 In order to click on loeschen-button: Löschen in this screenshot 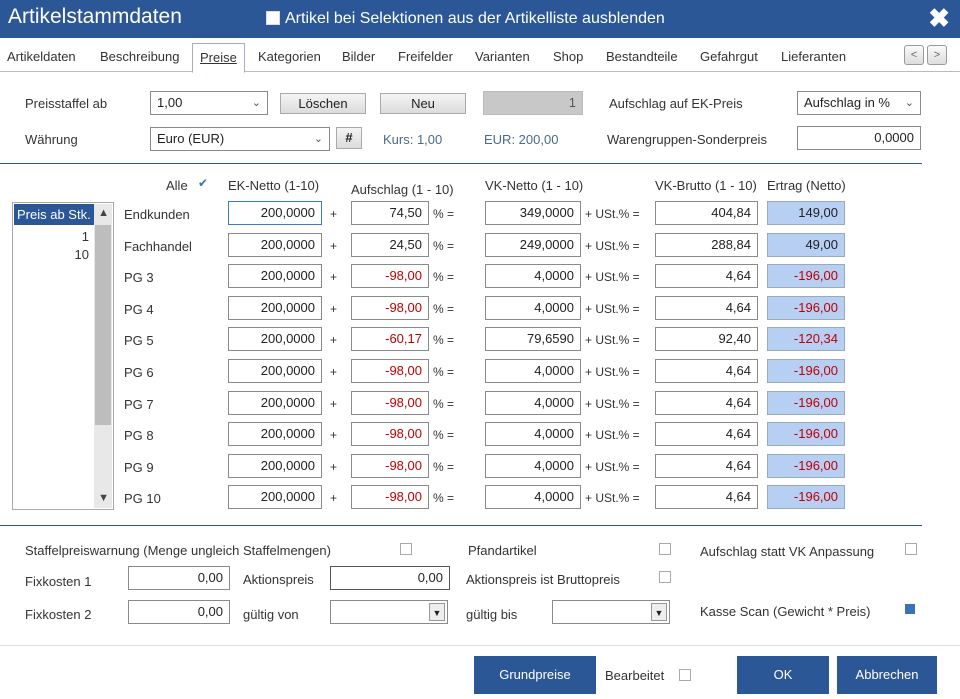, I will do `click(323, 103)`.